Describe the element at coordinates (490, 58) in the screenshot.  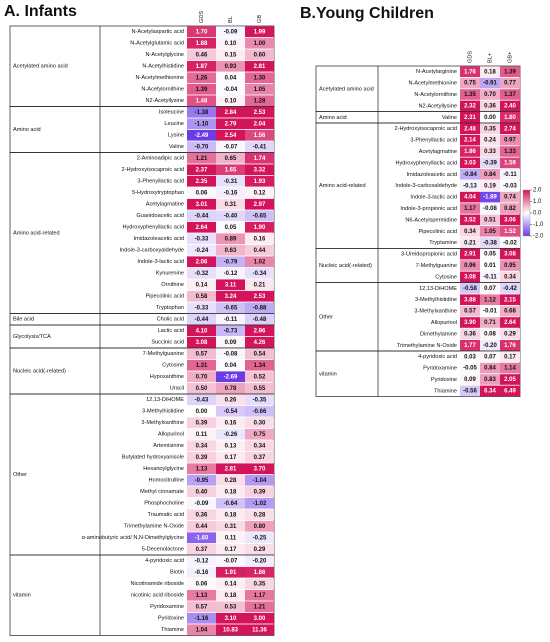
I see `column-header: BL+` at that location.